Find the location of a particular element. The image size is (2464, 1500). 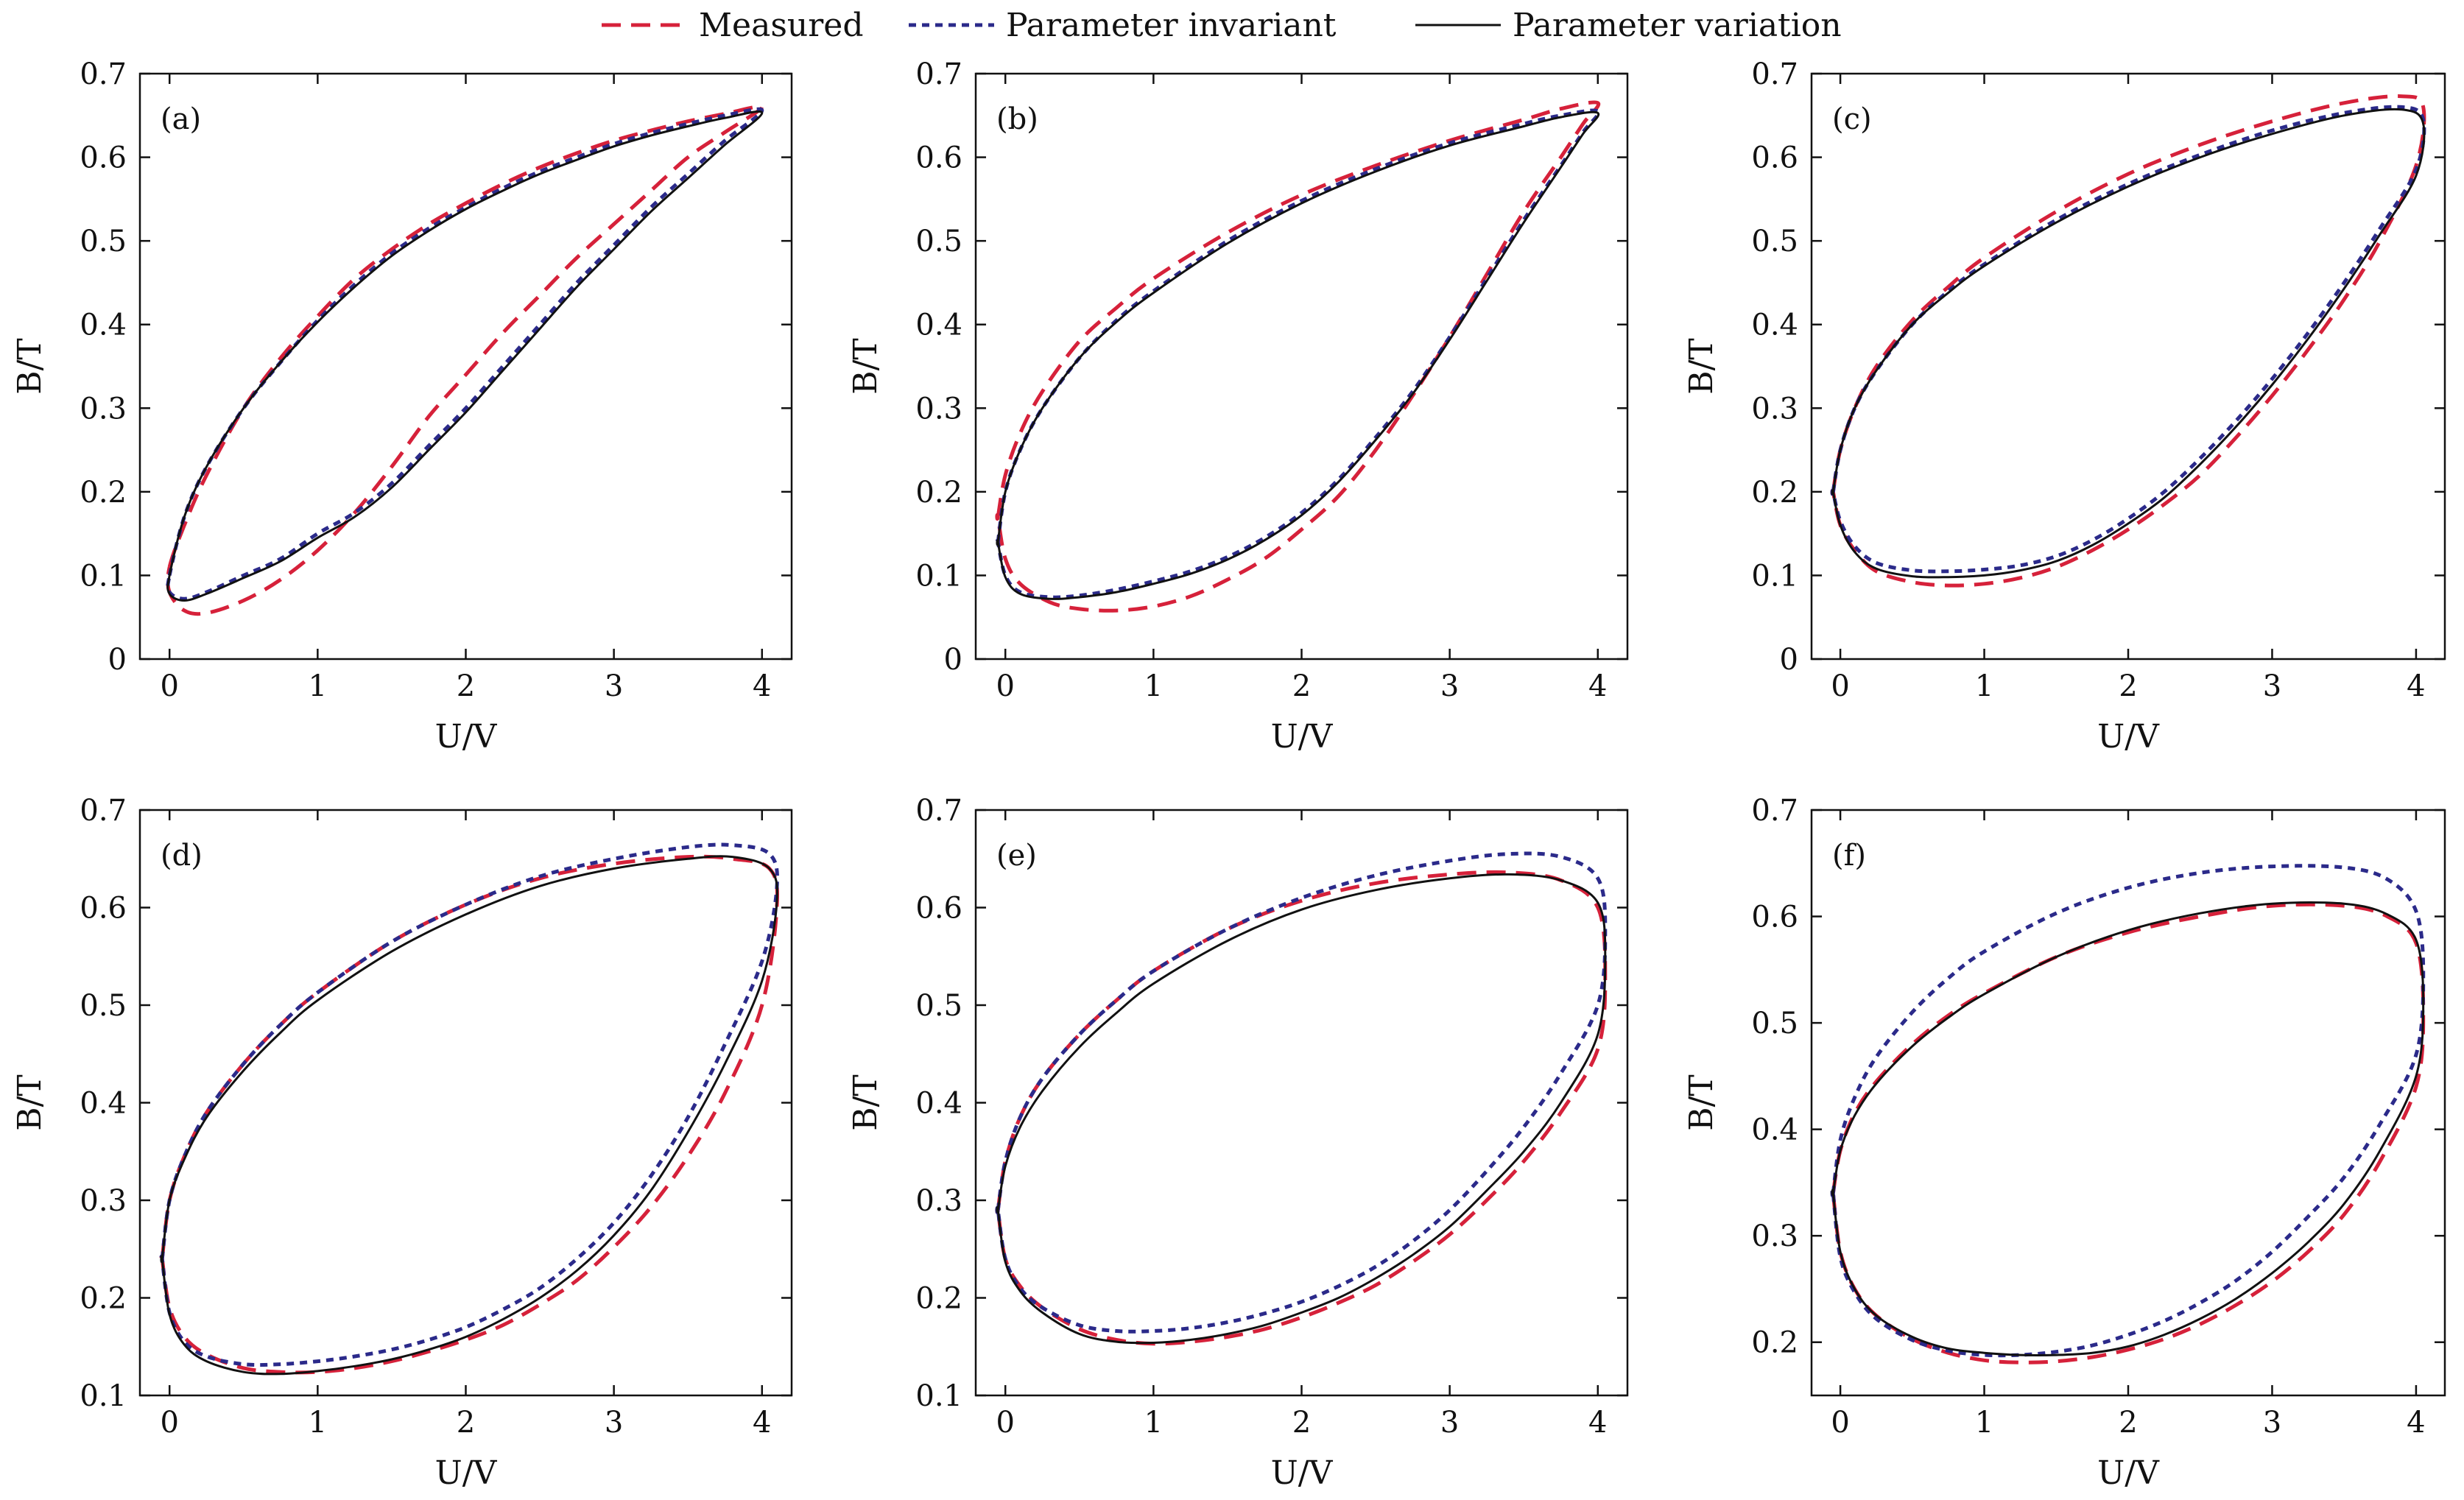

panel-label: (c) is located at coordinates (1852, 119).